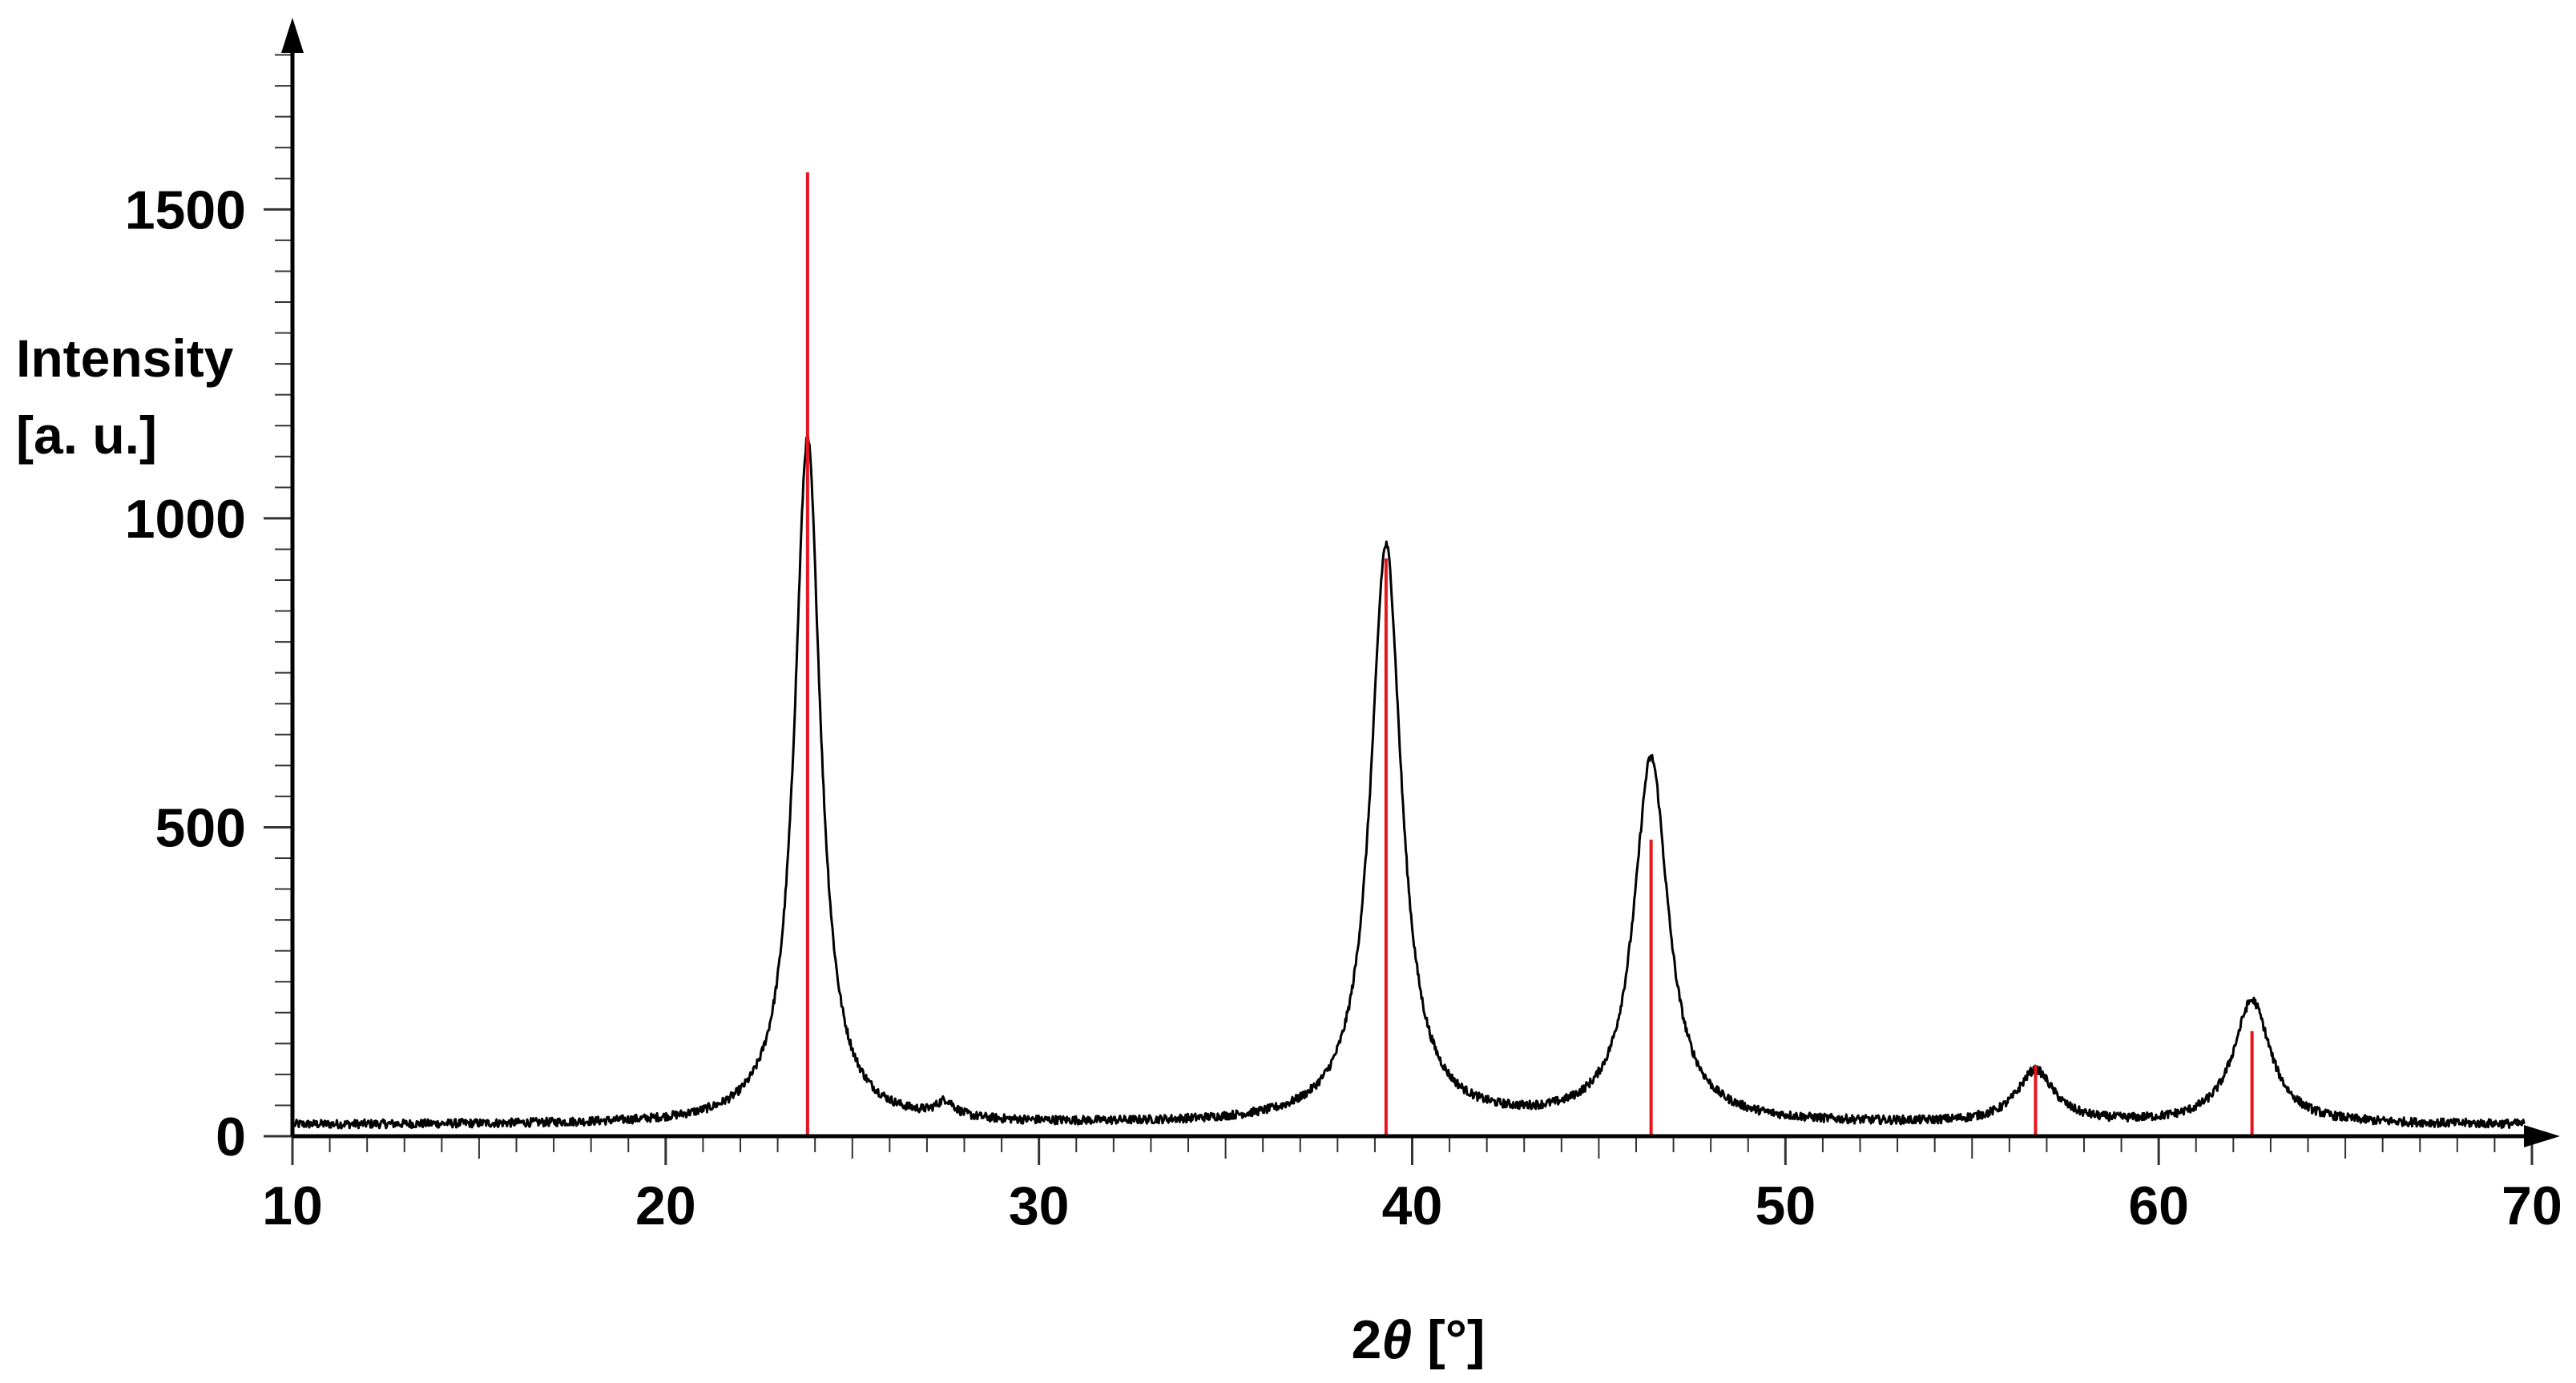 This screenshot has width=2576, height=1383. What do you see at coordinates (1412, 1205) in the screenshot?
I see `x-tick-label: 40` at bounding box center [1412, 1205].